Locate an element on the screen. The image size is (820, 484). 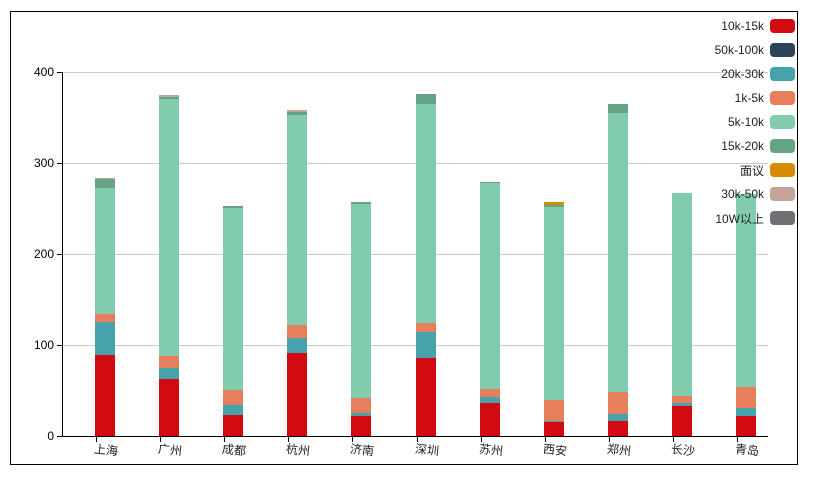
x-axis is located at coordinates (415, 436).